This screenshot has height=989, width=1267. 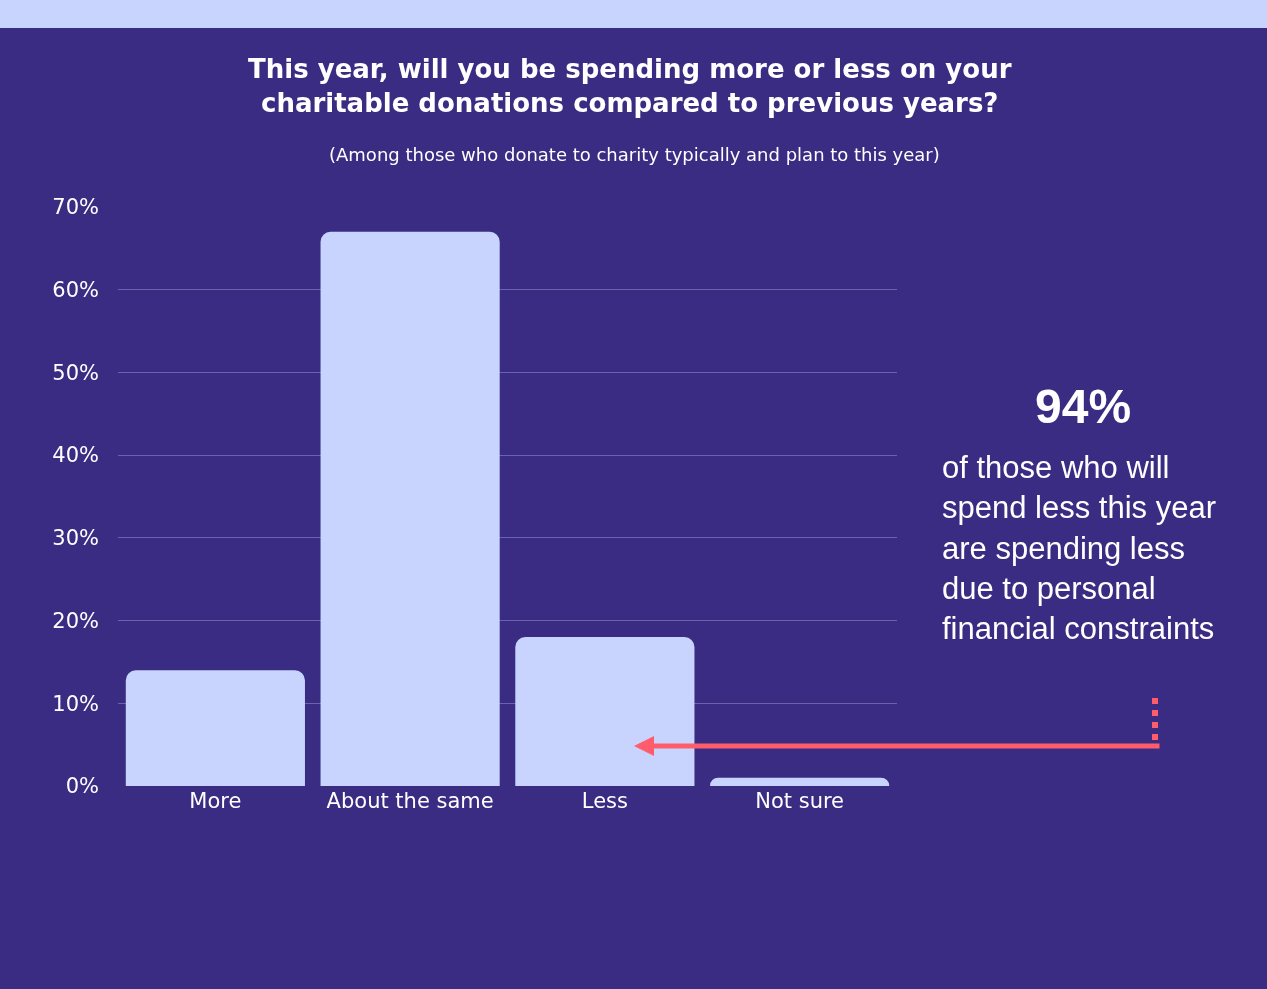 I want to click on chart-title: This year, will you be spending more or less on your charitable donations compared to previous years?, so click(x=630, y=86).